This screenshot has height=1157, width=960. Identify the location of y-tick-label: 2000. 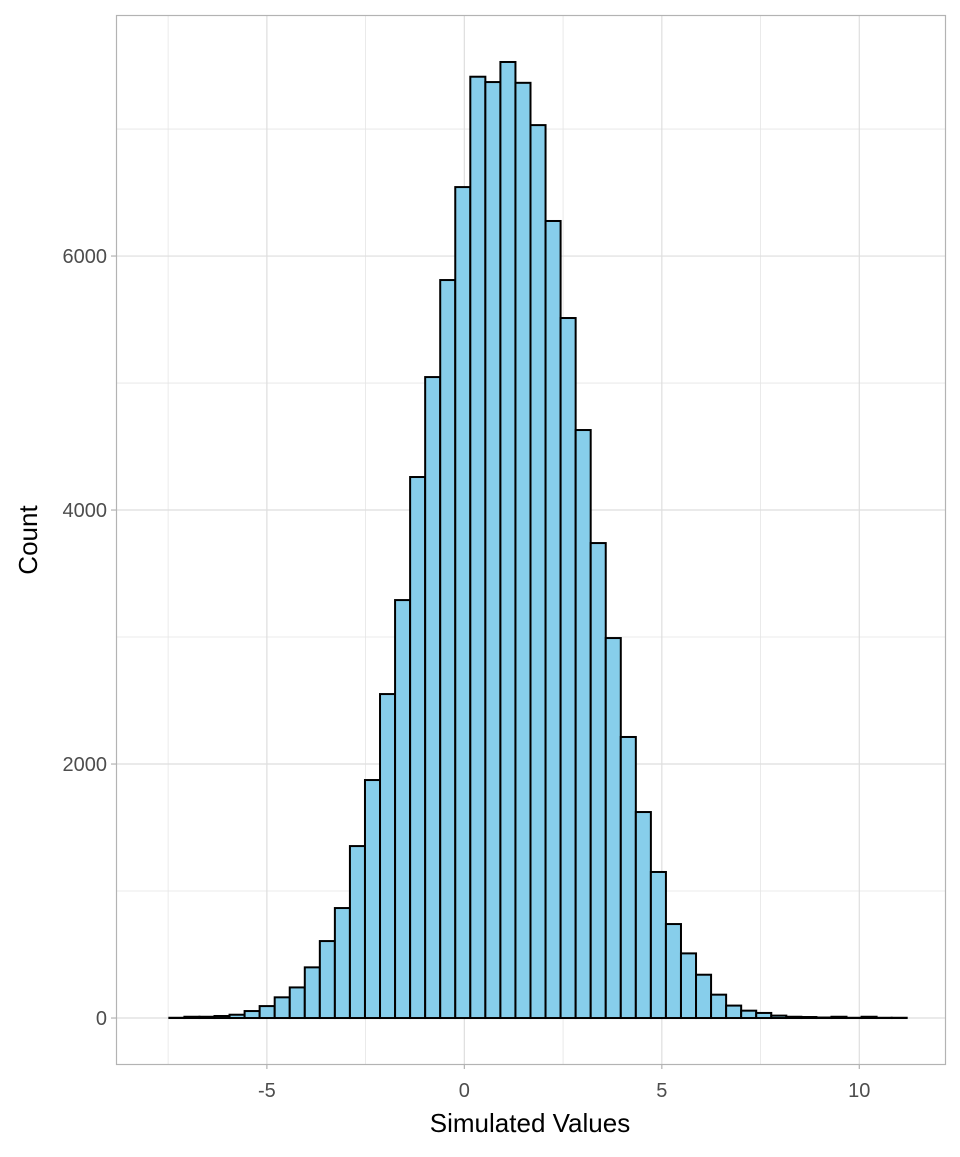
(85, 765).